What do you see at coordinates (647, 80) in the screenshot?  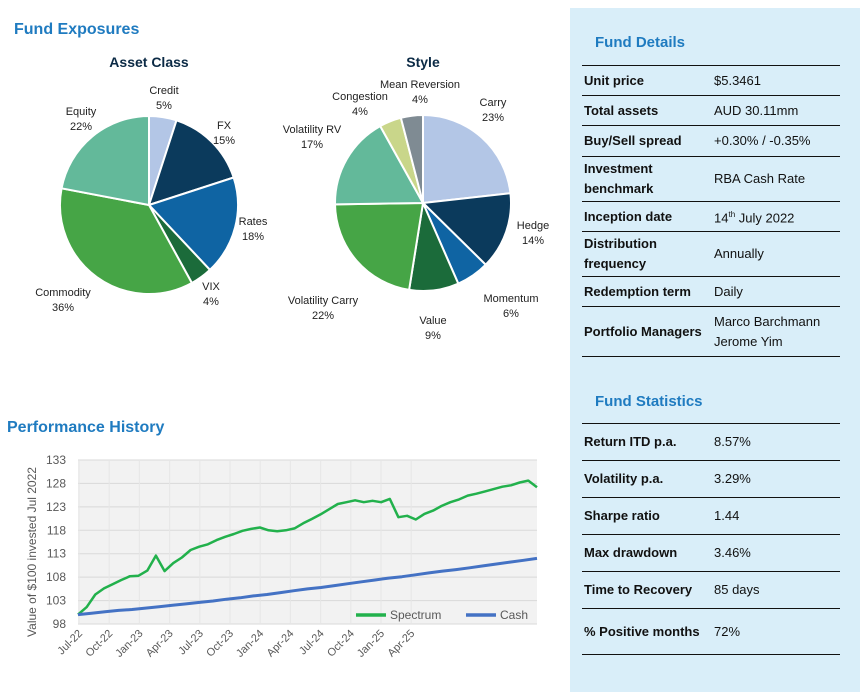 I see `detail-label: Unit price` at bounding box center [647, 80].